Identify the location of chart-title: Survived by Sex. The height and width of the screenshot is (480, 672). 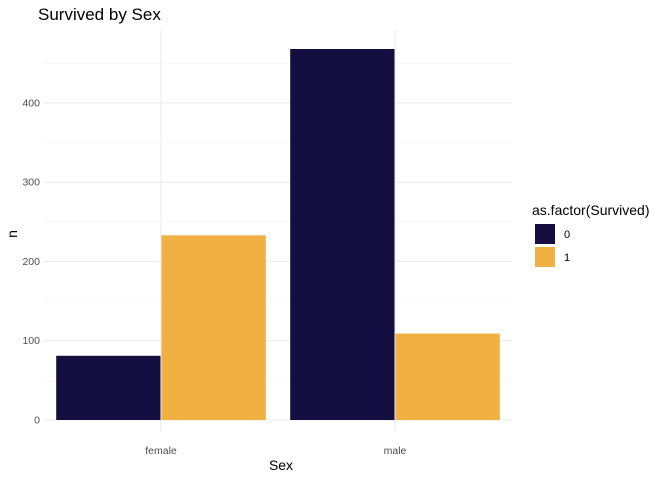
(99, 14).